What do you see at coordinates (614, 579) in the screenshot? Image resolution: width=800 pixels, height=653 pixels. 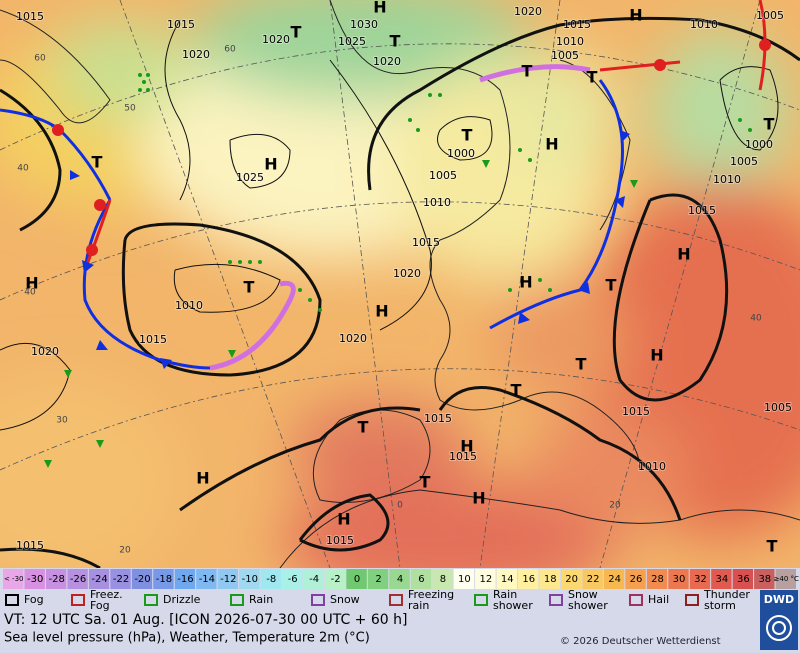 I see `scale-label: 24` at bounding box center [614, 579].